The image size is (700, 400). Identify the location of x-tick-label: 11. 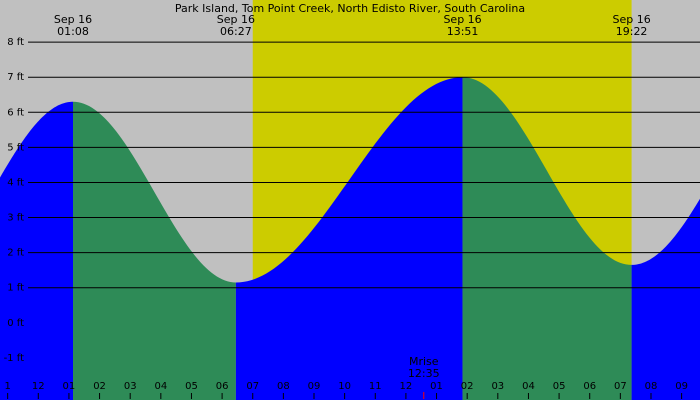
(375, 386).